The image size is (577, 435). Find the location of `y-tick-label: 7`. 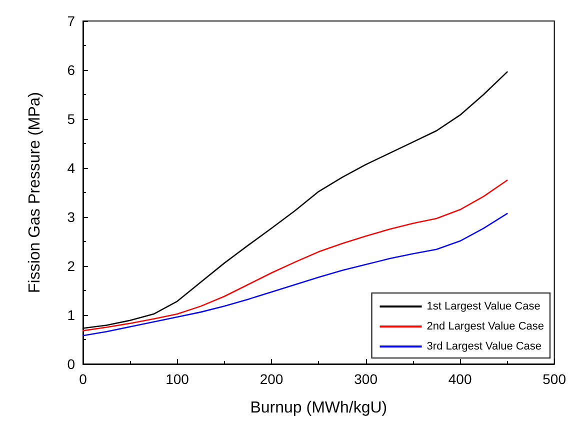

y-tick-label: 7 is located at coordinates (71, 21).